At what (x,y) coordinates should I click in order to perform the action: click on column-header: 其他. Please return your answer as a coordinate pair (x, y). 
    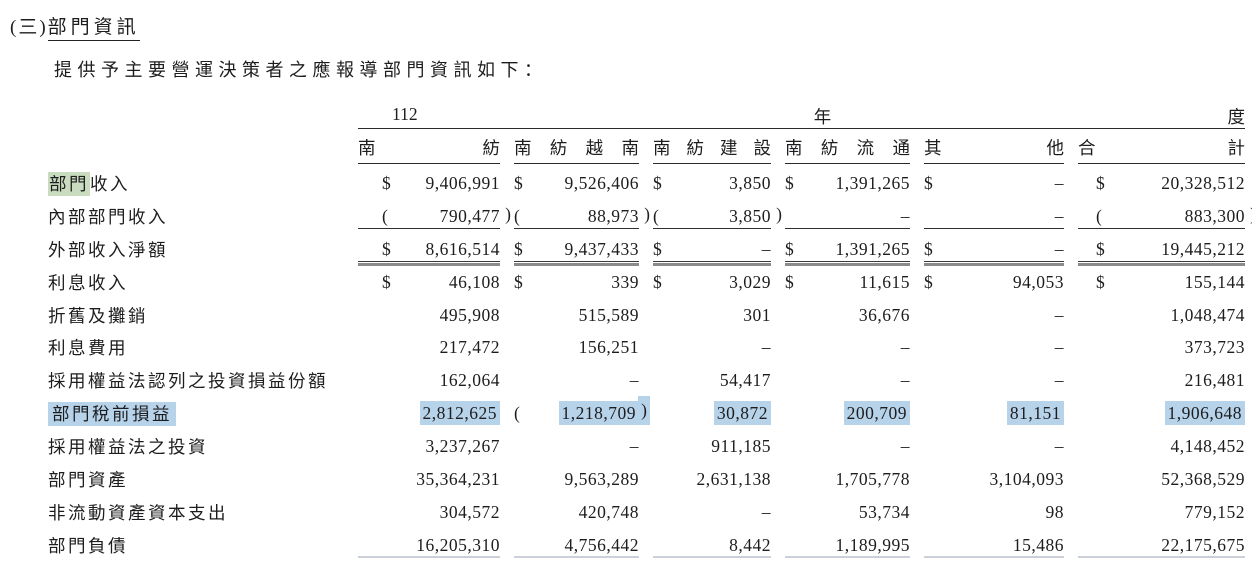
    Looking at the image, I should click on (994, 147).